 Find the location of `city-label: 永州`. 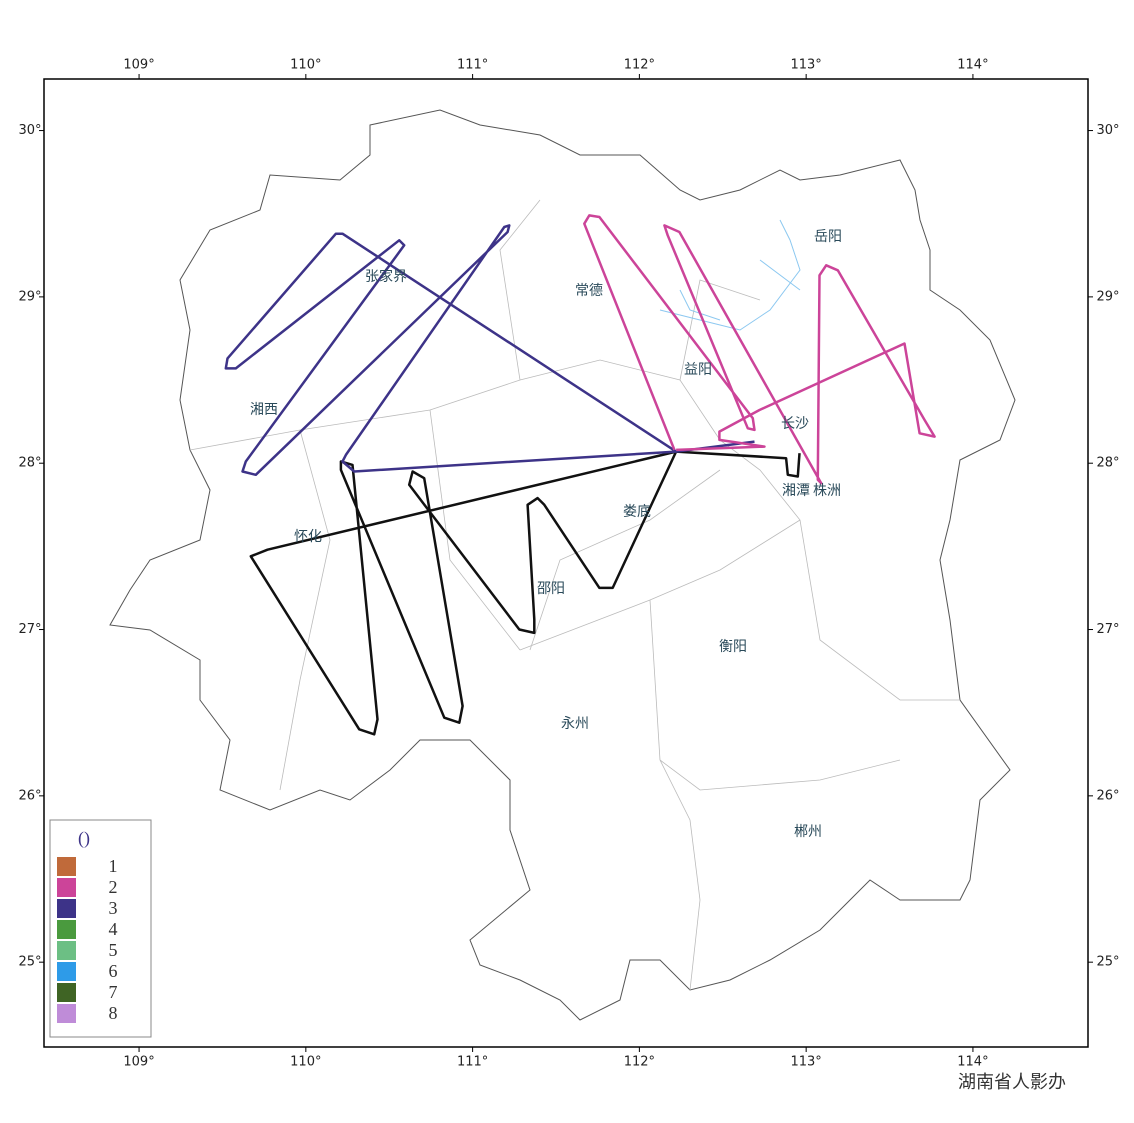

city-label: 永州 is located at coordinates (575, 724).